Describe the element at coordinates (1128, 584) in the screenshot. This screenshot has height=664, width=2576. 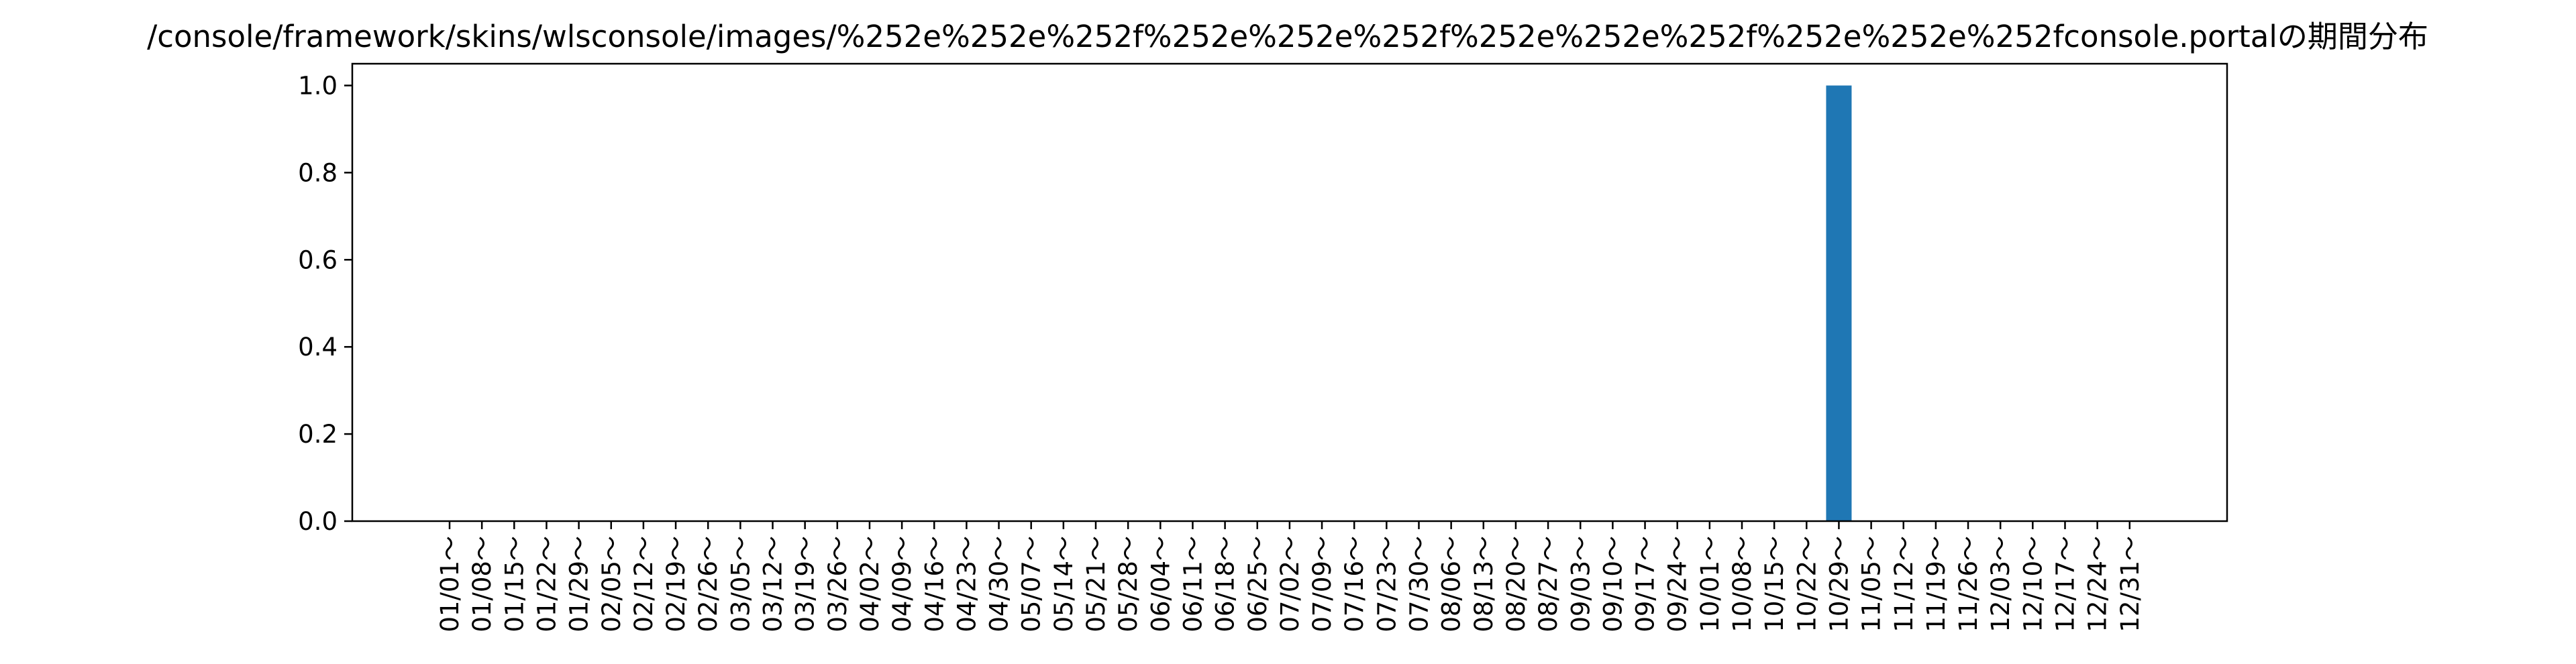
I see `x-tick-label-21: 05/28～` at that location.